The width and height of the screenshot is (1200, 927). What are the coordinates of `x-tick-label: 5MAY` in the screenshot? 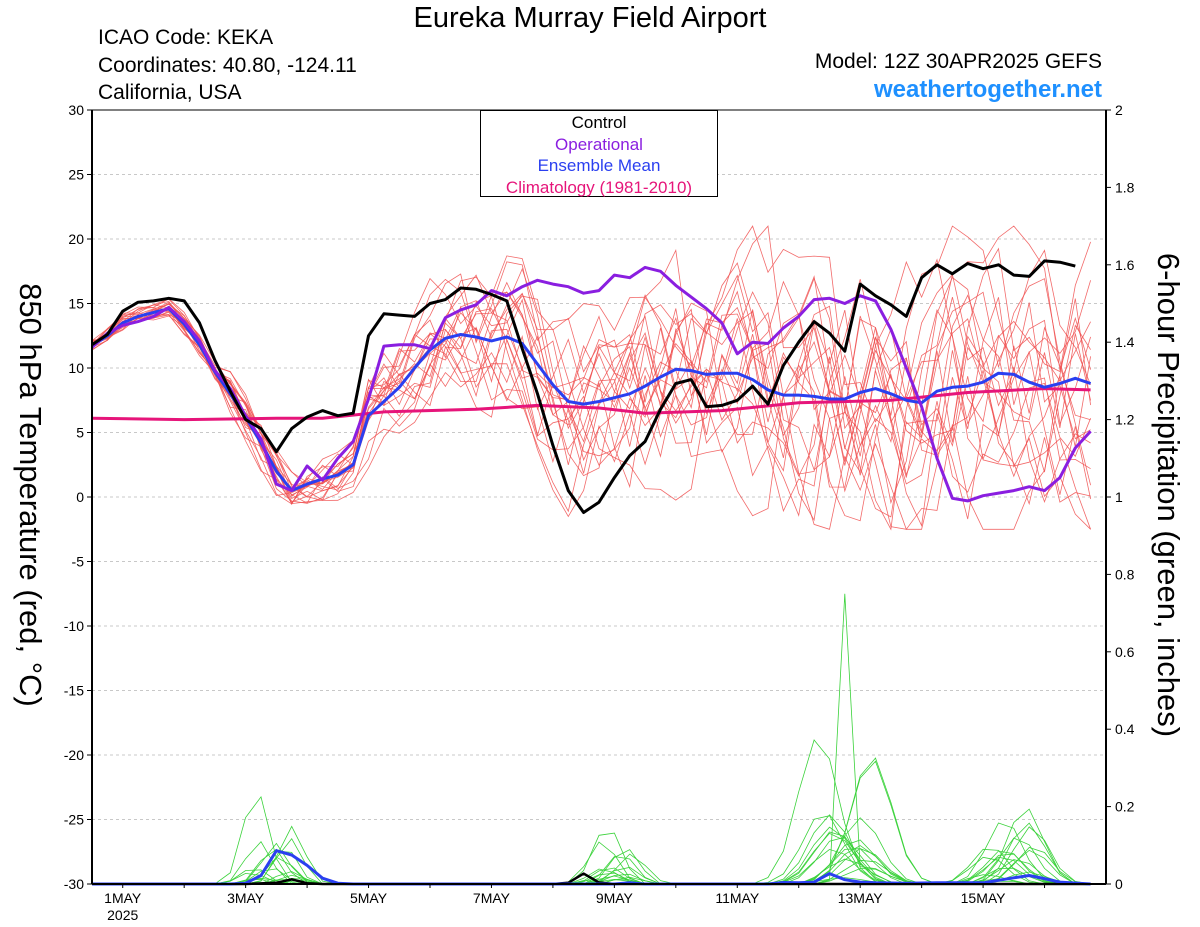 It's located at (369, 898).